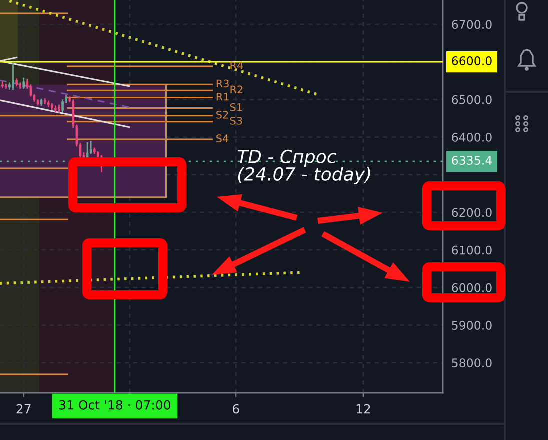  I want to click on y-tick-label: 6500.0, so click(472, 99).